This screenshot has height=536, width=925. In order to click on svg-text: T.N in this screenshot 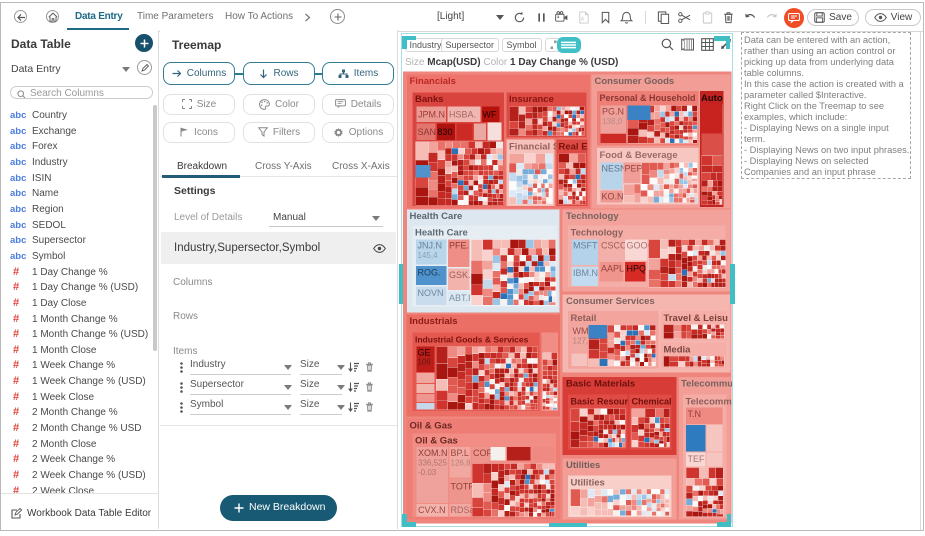, I will do `click(695, 414)`.